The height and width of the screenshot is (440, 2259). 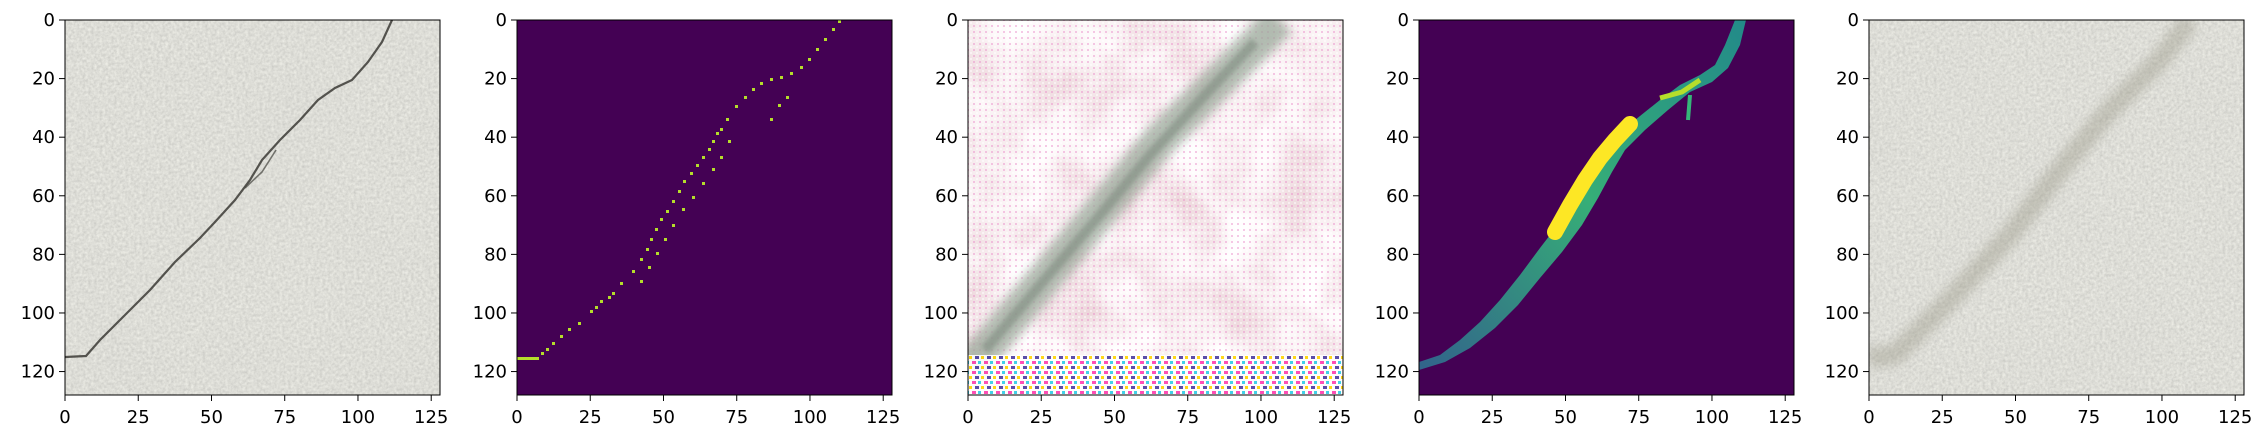 I want to click on panel-1-frame, so click(x=252, y=207).